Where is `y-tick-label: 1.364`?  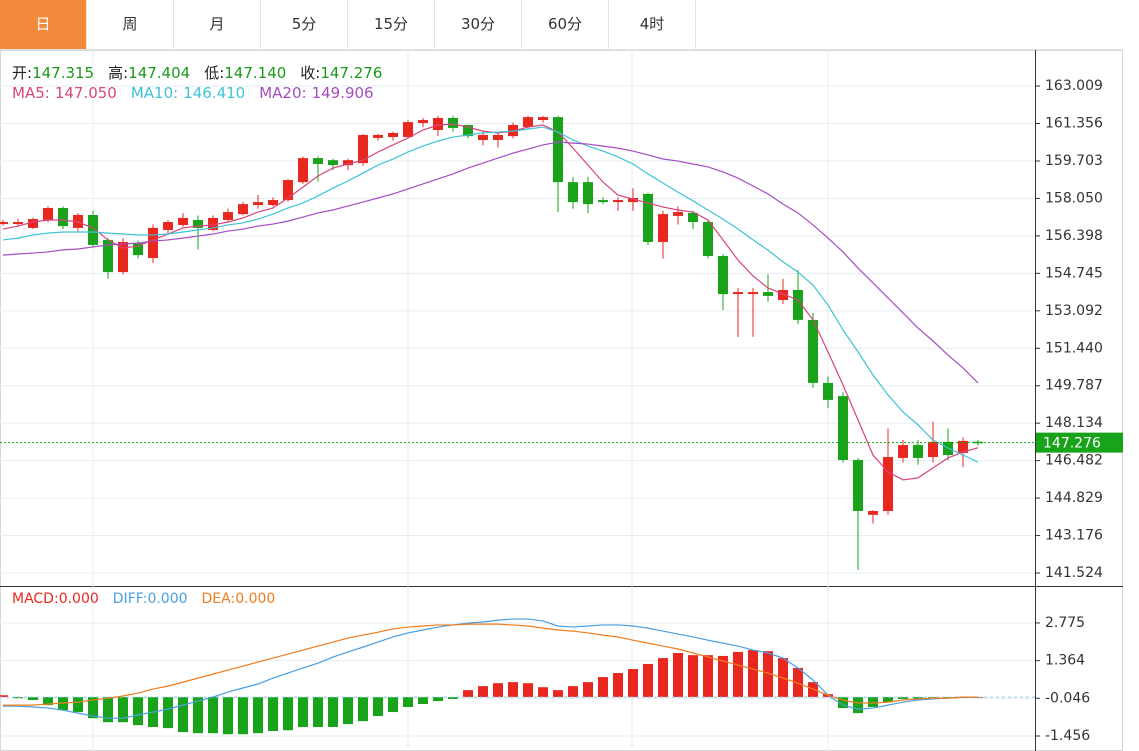
y-tick-label: 1.364 is located at coordinates (1065, 661).